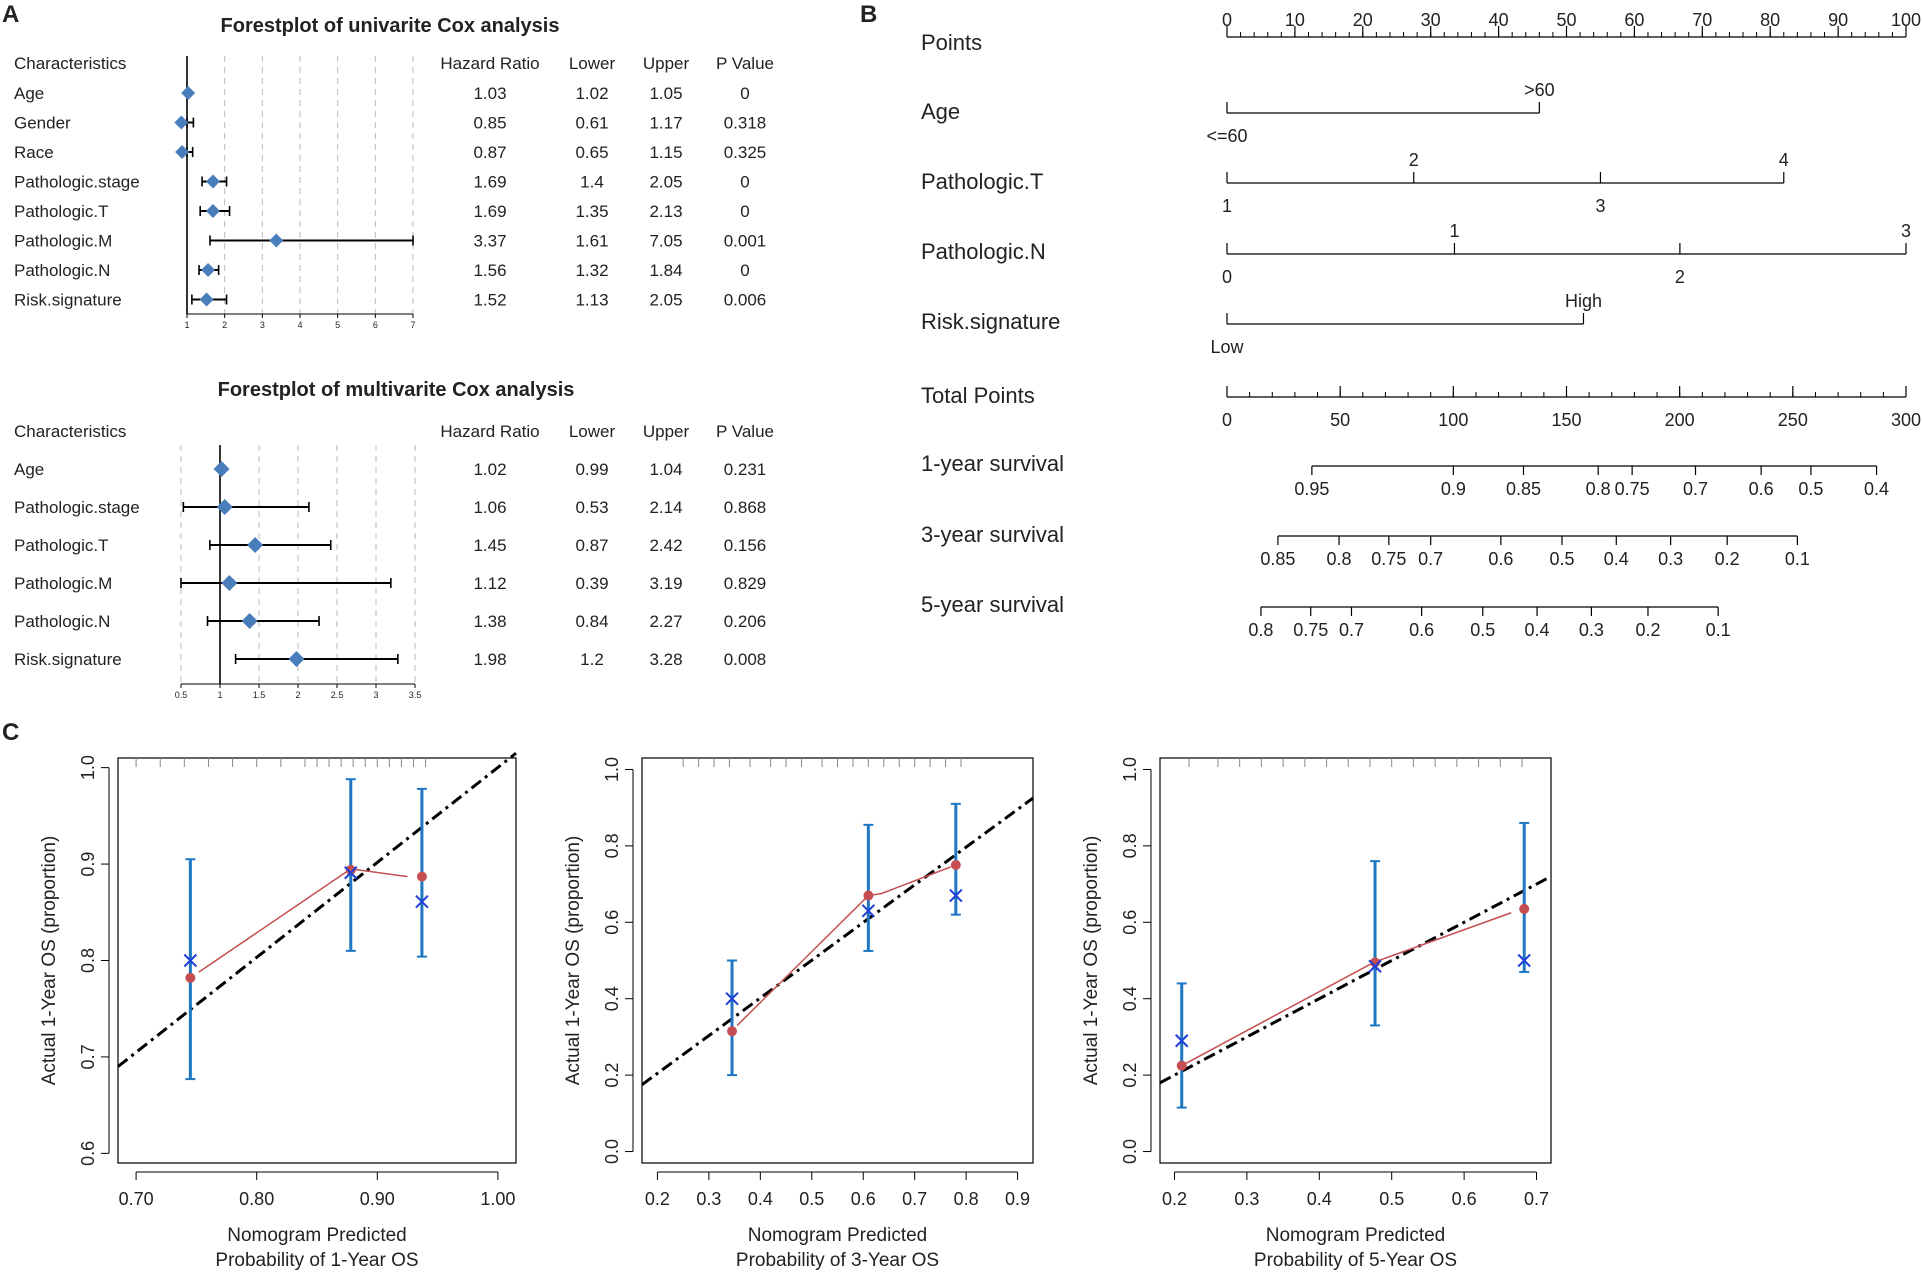 The width and height of the screenshot is (1922, 1275). Describe the element at coordinates (745, 241) in the screenshot. I see `forest-p-value: 0.001` at that location.